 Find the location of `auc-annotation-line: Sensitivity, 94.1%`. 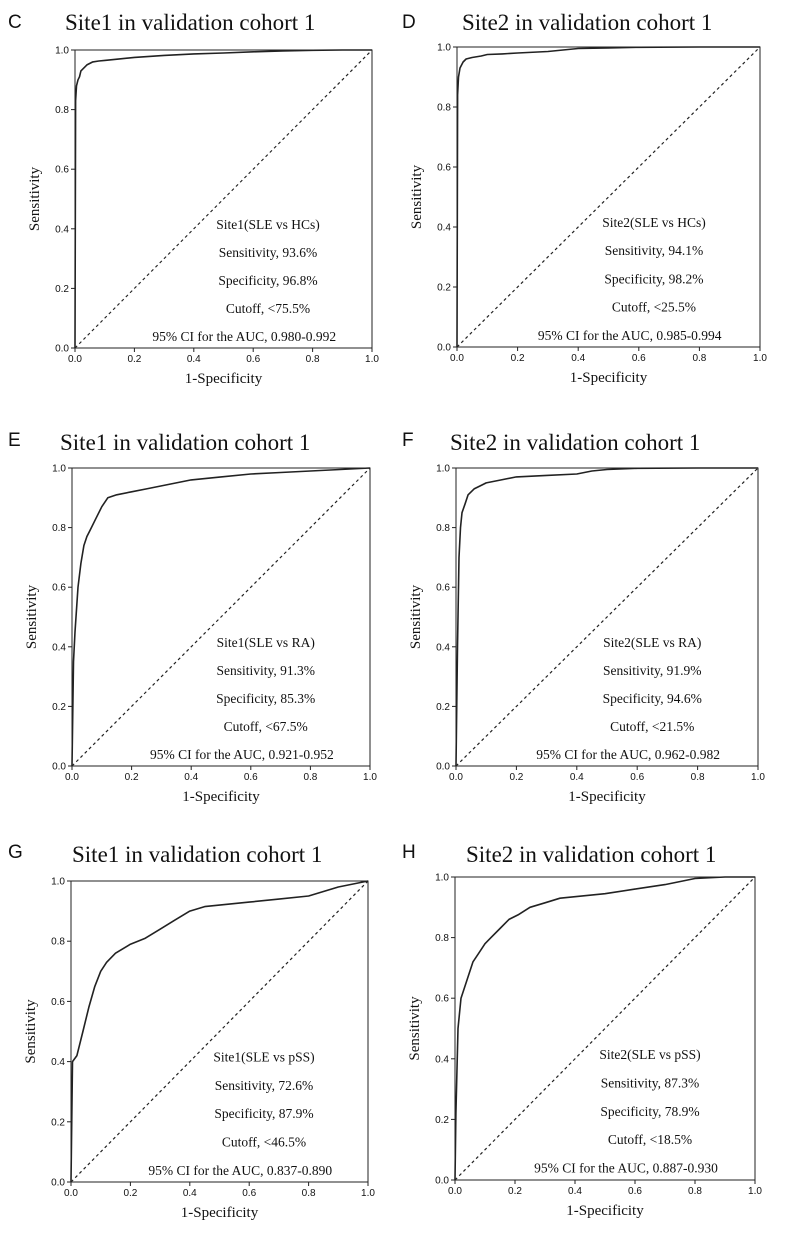

auc-annotation-line: Sensitivity, 94.1% is located at coordinates (654, 250).